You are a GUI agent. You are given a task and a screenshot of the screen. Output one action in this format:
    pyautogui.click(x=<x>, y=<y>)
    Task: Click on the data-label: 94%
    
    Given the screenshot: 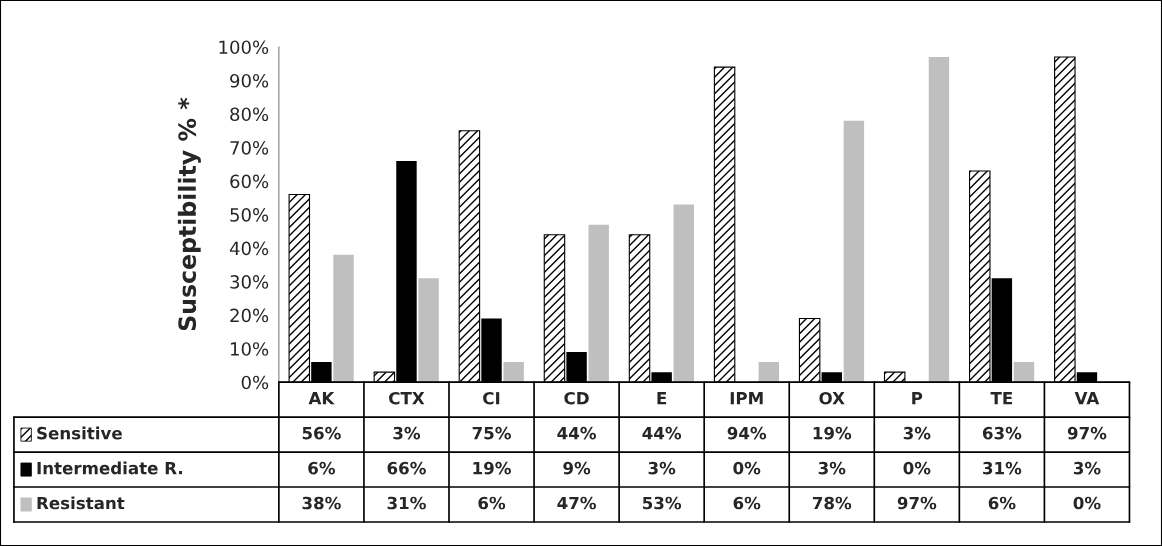 What is the action you would take?
    pyautogui.click(x=747, y=433)
    